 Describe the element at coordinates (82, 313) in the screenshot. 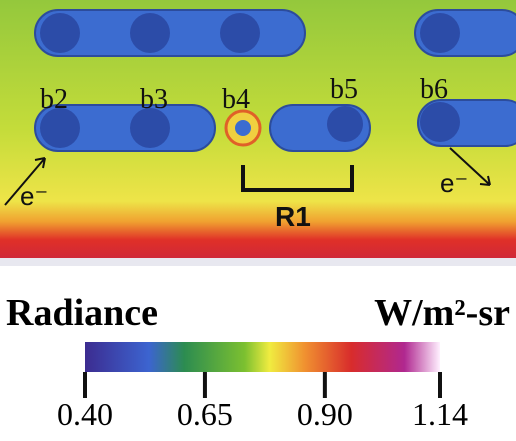

I see `colorbar-title: Radiance` at that location.